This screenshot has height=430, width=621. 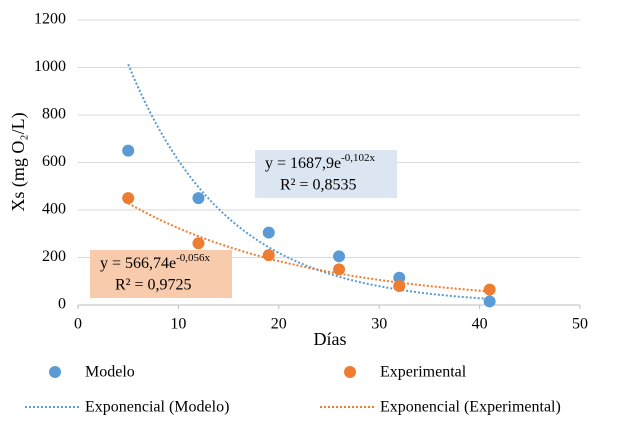 What do you see at coordinates (480, 324) in the screenshot?
I see `x-tick-label: 40` at bounding box center [480, 324].